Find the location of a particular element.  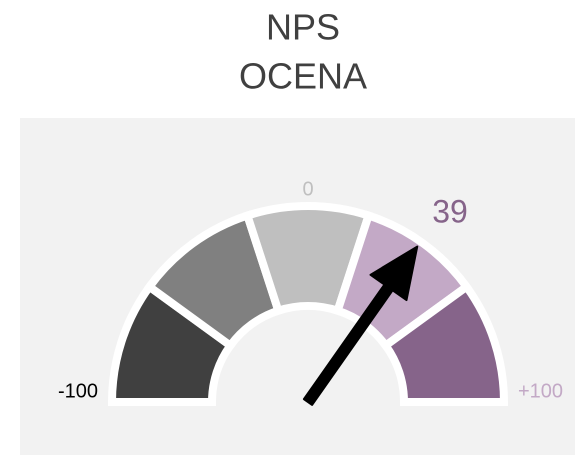

tick-label: +100 is located at coordinates (540, 391).